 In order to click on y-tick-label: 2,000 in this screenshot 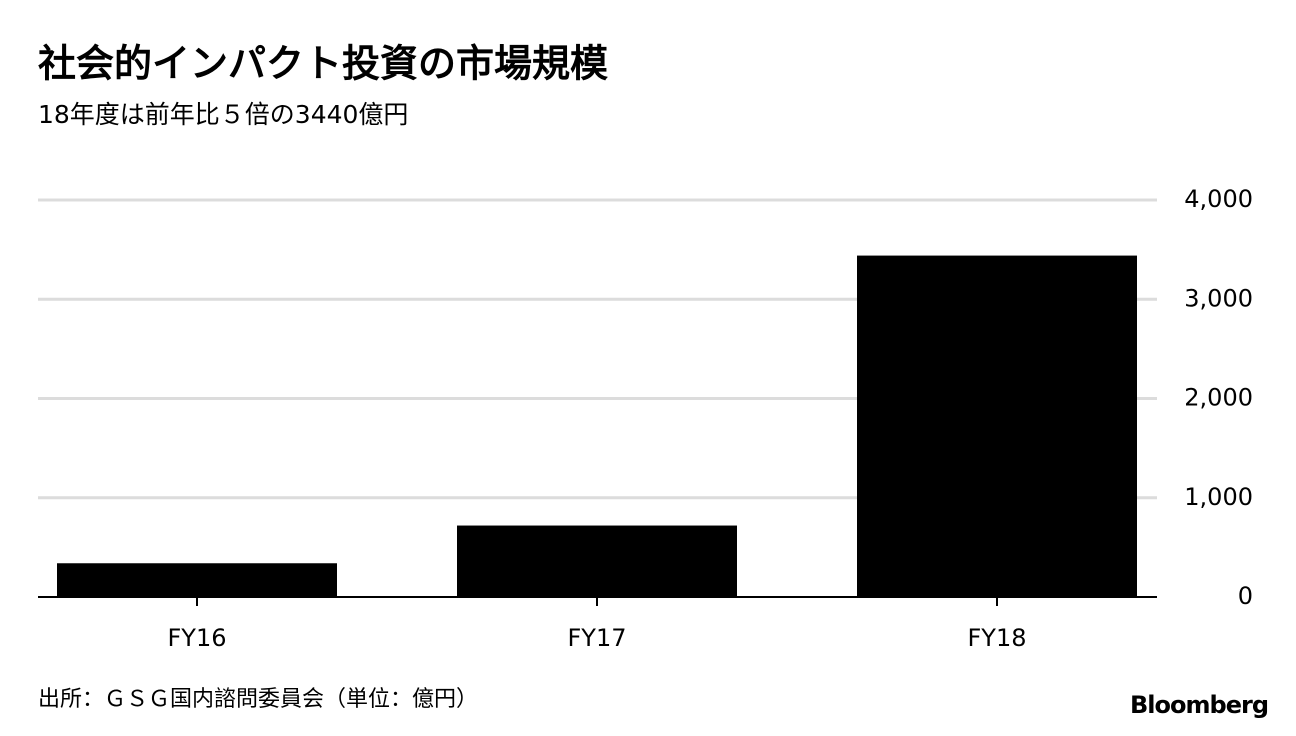, I will do `click(1218, 398)`.